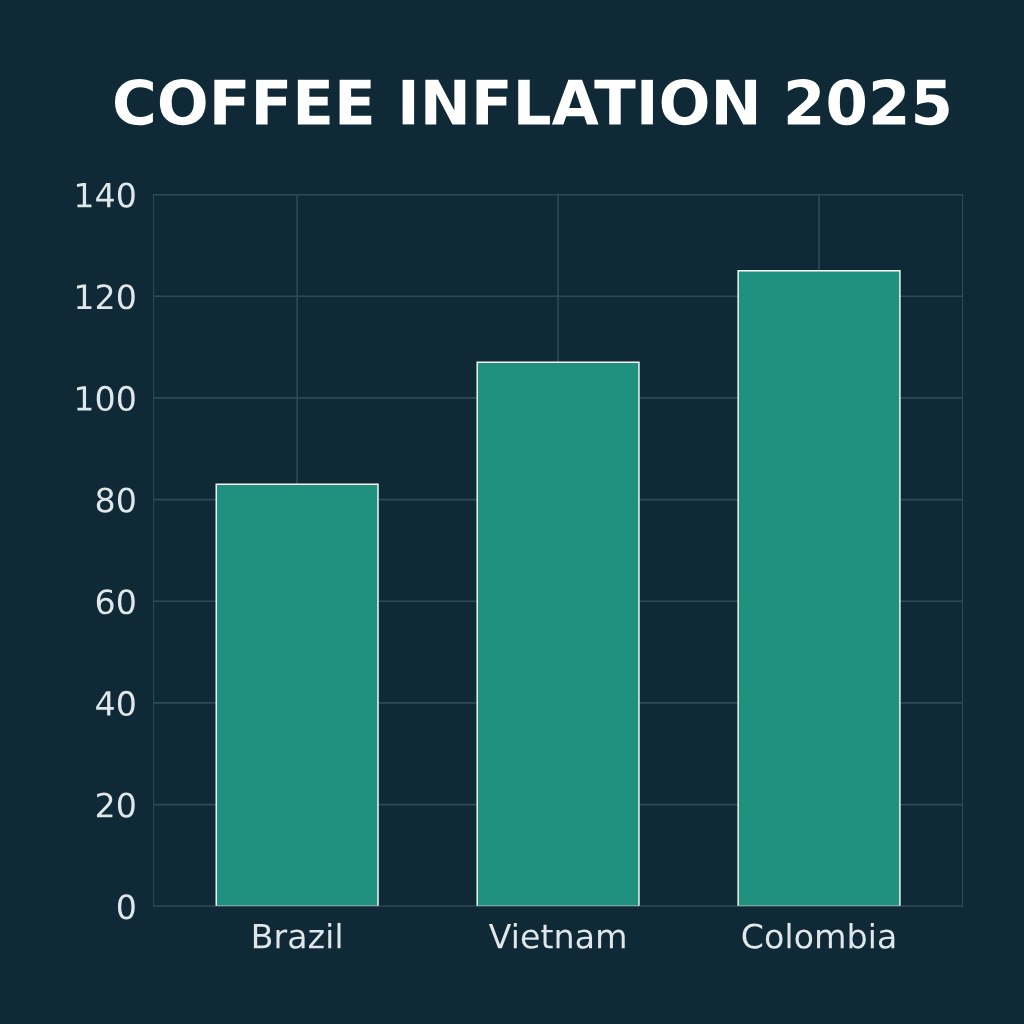 This screenshot has width=1024, height=1024. Describe the element at coordinates (818, 935) in the screenshot. I see `x-tick-label: Colombia` at that location.